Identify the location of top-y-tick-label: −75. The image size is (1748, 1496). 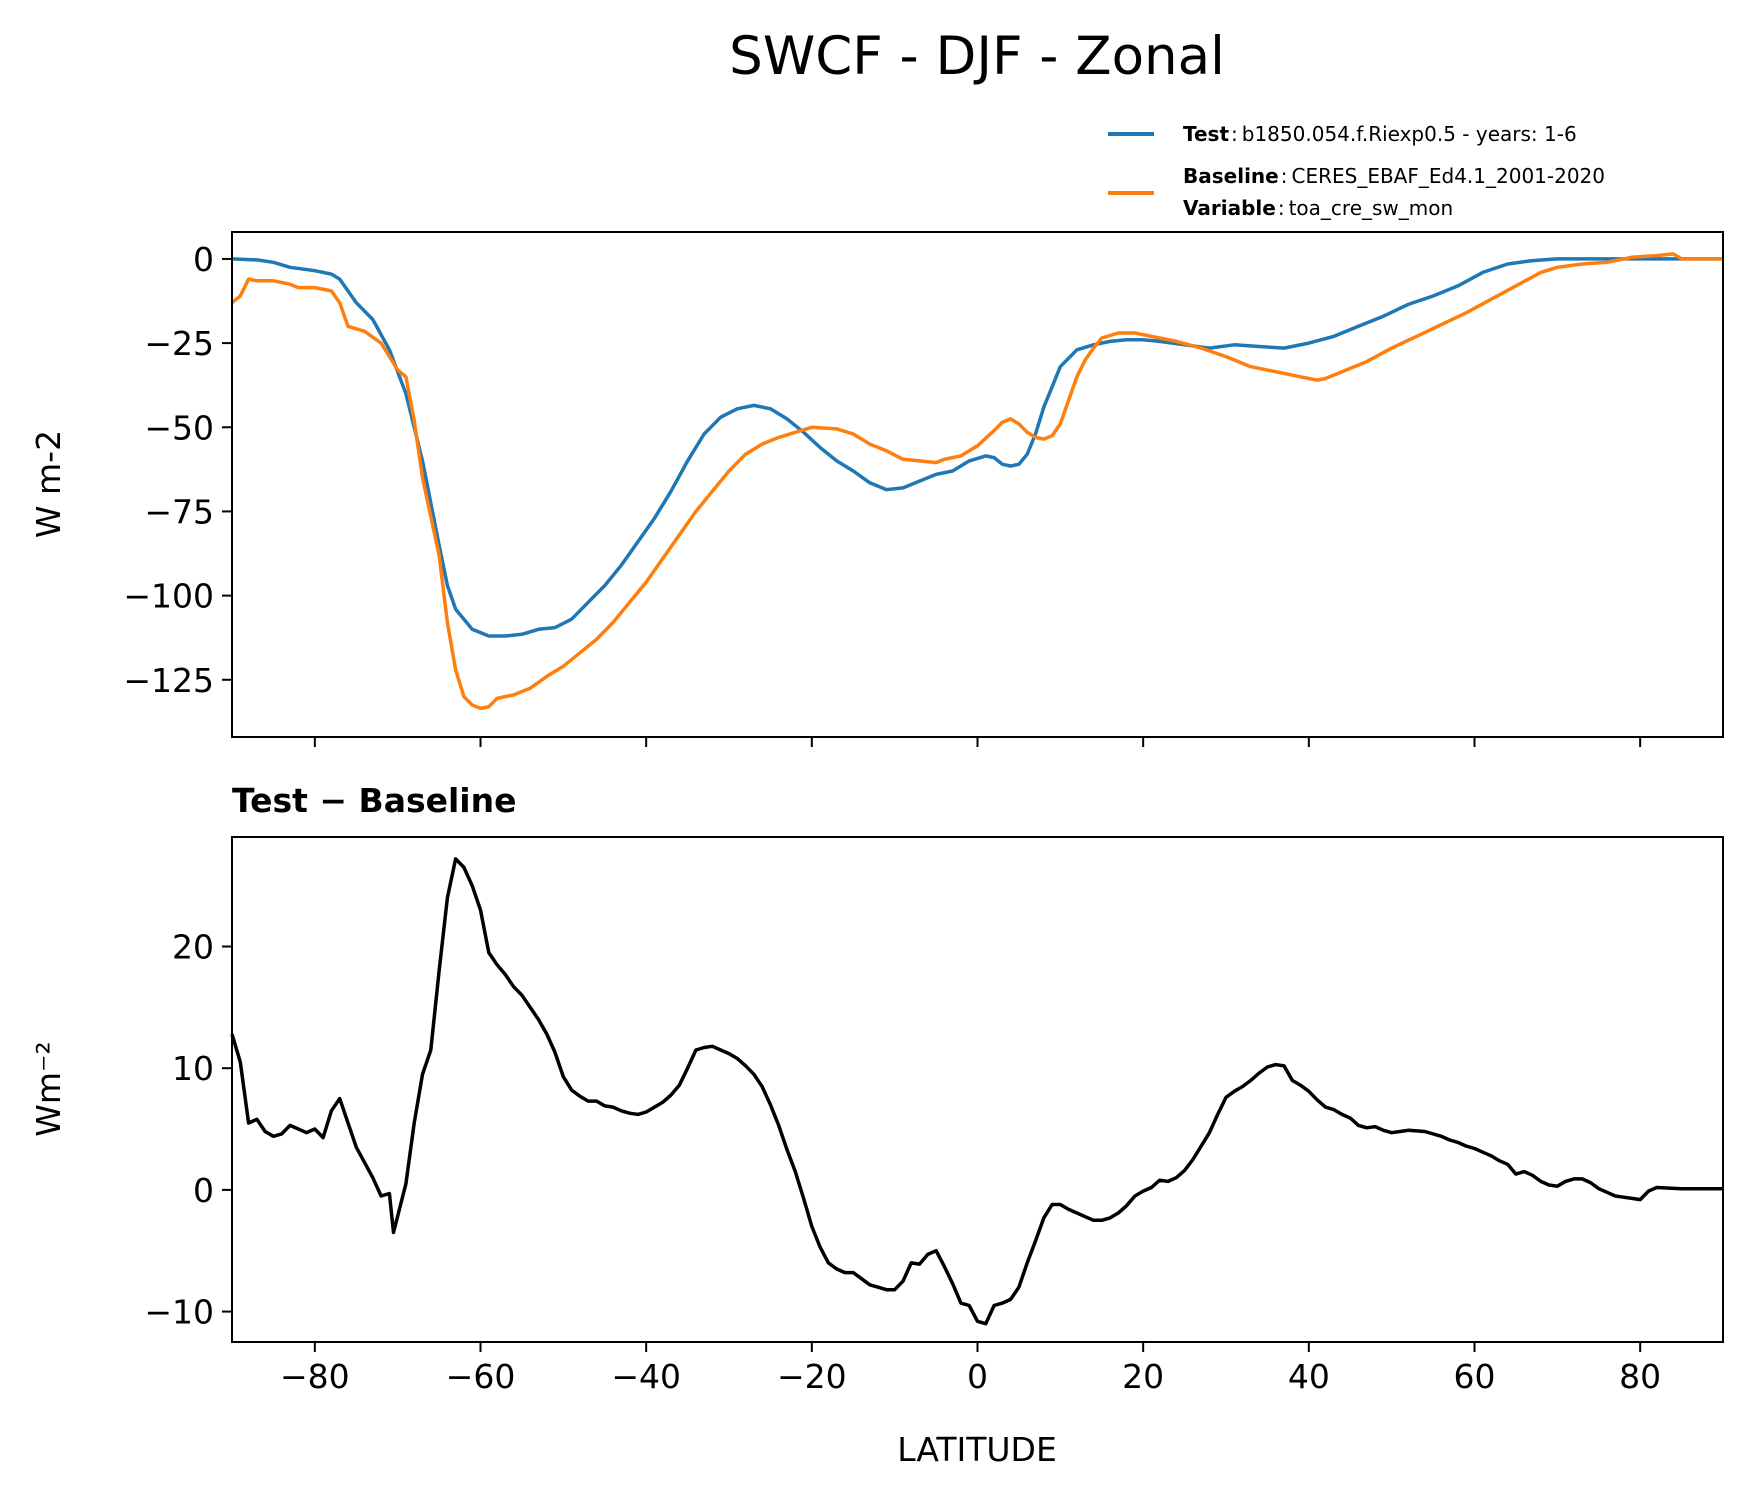
(179, 511).